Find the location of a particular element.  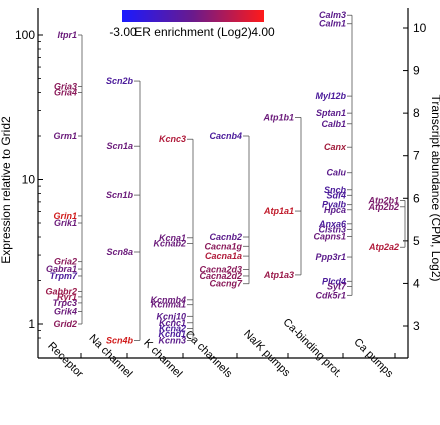

gene-label: Hpca is located at coordinates (335, 210).